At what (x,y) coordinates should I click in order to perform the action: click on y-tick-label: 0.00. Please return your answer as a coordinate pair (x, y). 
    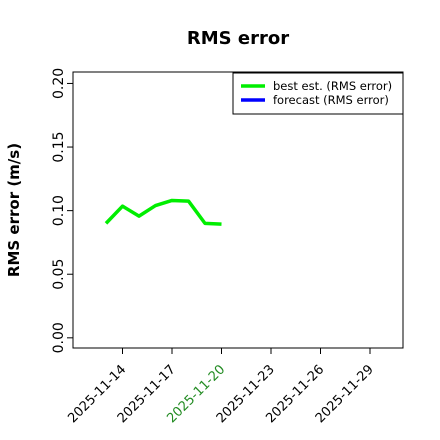
    Looking at the image, I should click on (59, 337).